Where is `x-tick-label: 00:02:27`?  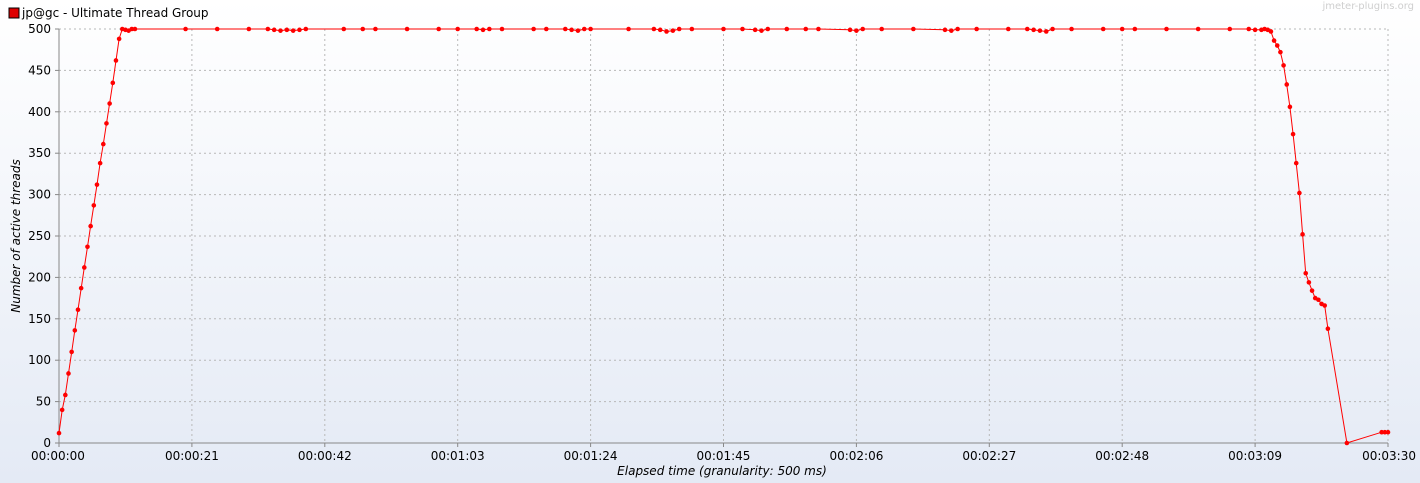 x-tick-label: 00:02:27 is located at coordinates (989, 456).